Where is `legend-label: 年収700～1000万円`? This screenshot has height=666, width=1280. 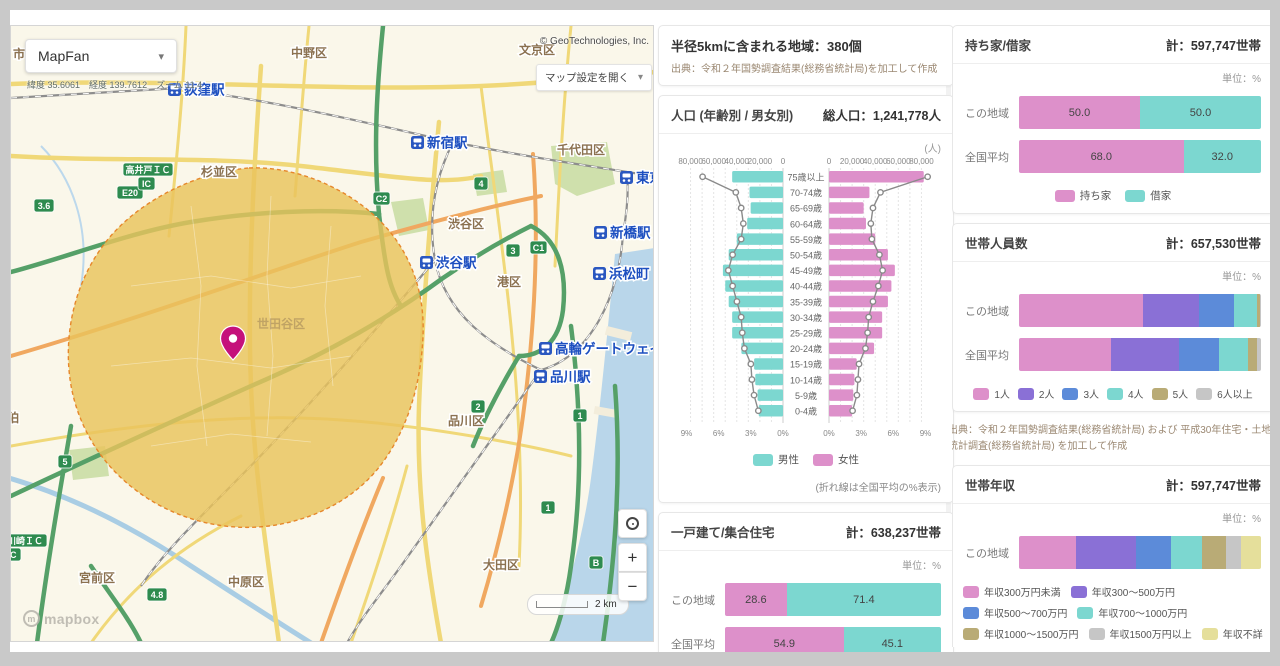
legend-label: 年収700～1000万円 is located at coordinates (1143, 614).